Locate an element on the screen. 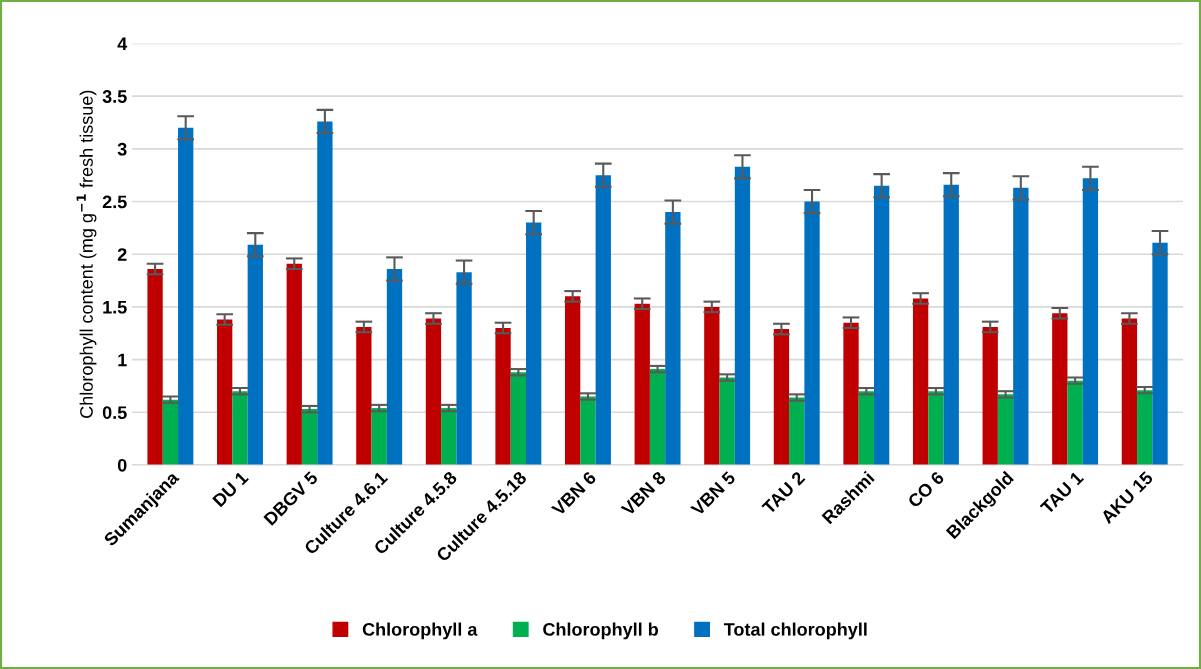  y-tick-label: 1 is located at coordinates (122, 360).